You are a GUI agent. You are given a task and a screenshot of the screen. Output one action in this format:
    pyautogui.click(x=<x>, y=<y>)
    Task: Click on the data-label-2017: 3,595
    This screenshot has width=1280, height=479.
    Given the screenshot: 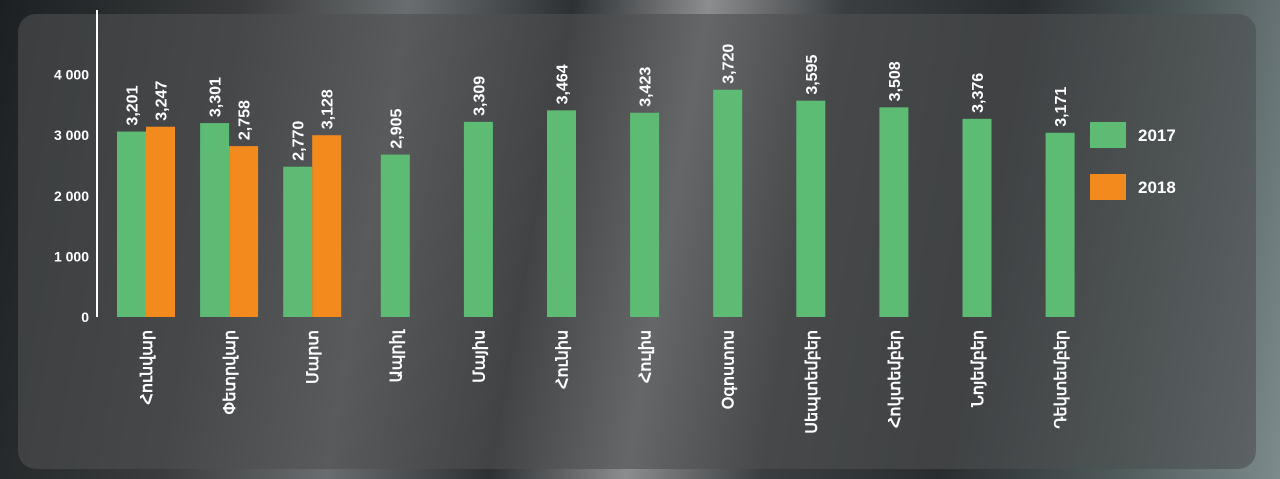 What is the action you would take?
    pyautogui.click(x=812, y=75)
    